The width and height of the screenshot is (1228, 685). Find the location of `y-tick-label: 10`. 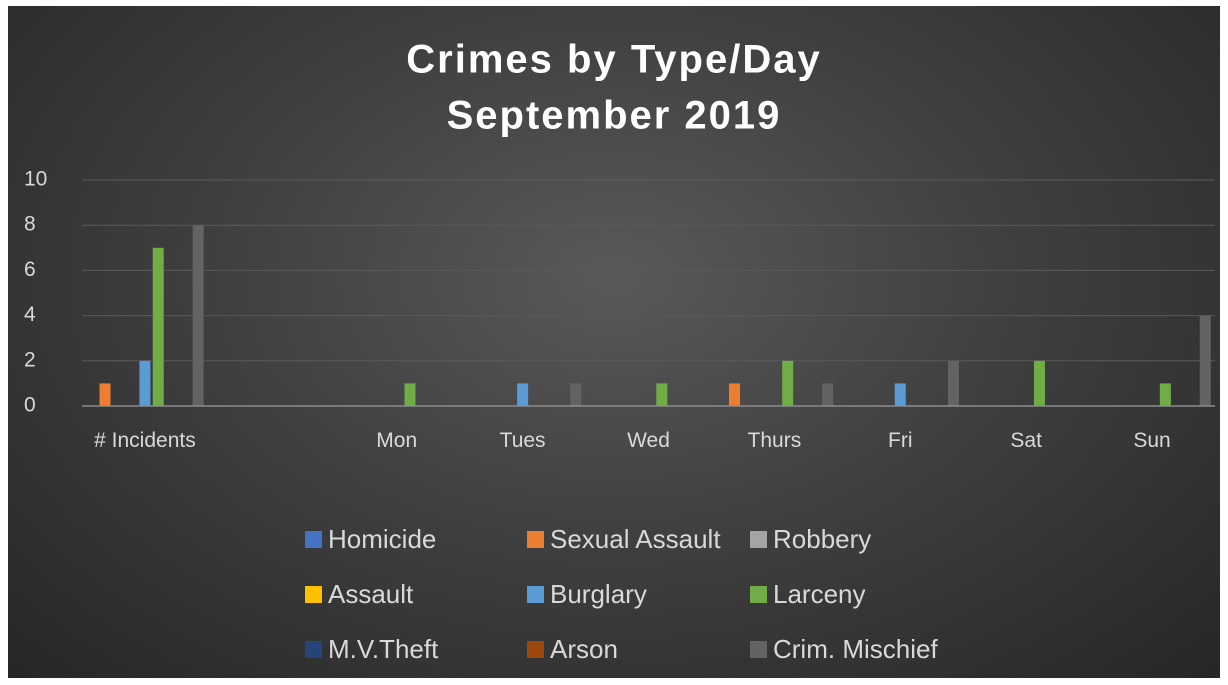

y-tick-label: 10 is located at coordinates (35, 179).